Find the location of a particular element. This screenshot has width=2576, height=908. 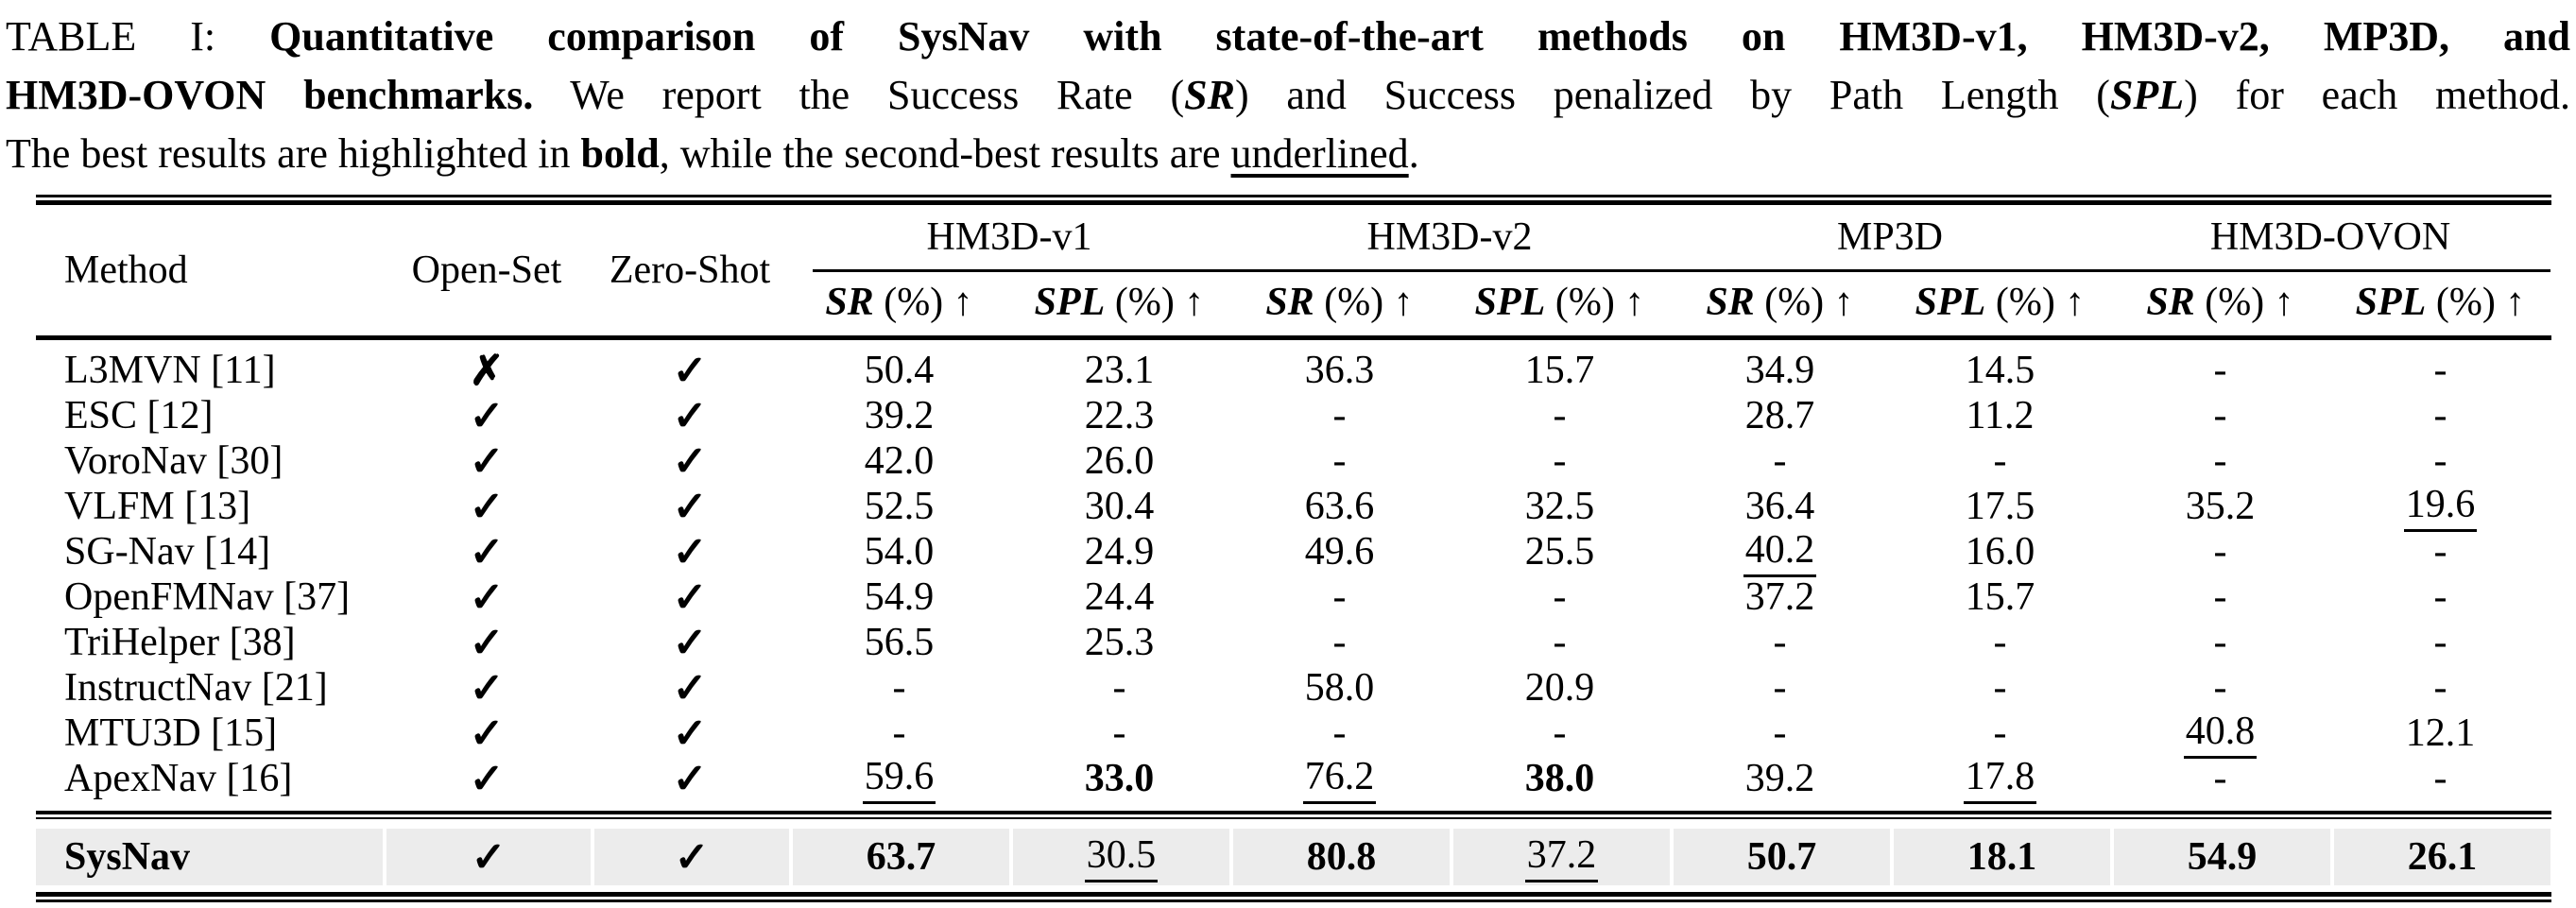

caption-text: ) for each method. is located at coordinates (2377, 95).